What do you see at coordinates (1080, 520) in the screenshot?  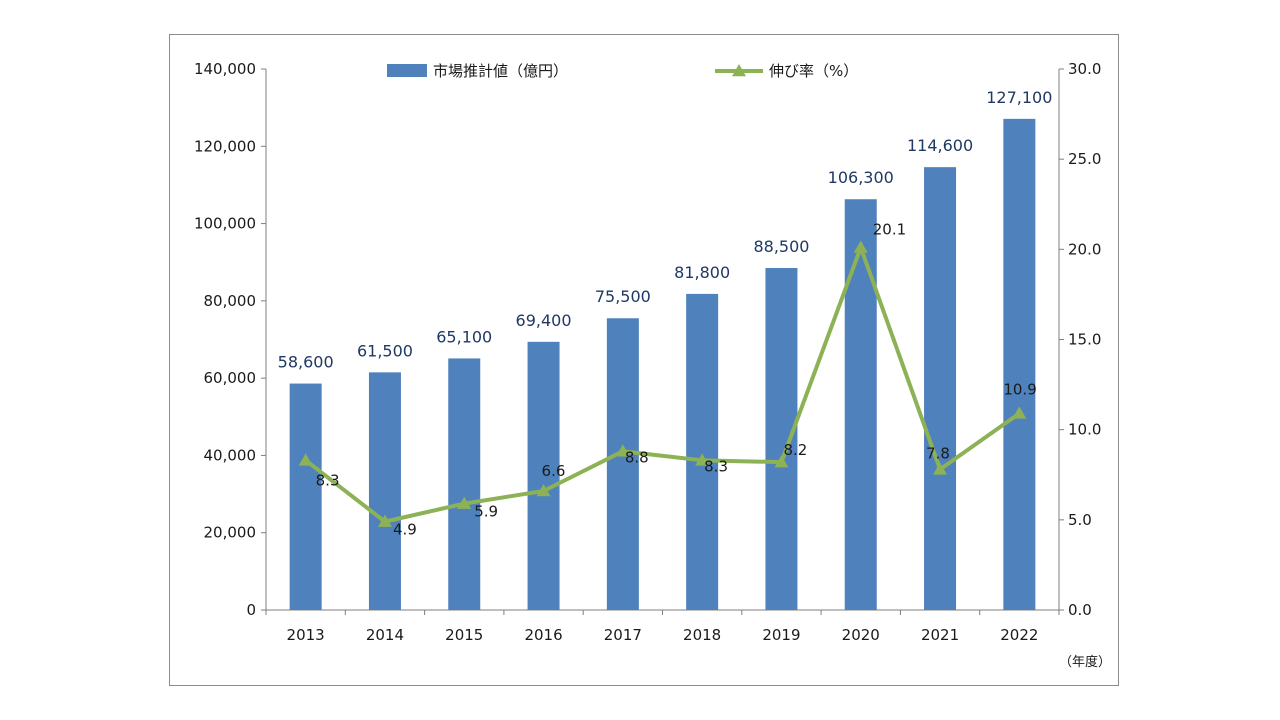 I see `y-right-tick-label: 5.0` at bounding box center [1080, 520].